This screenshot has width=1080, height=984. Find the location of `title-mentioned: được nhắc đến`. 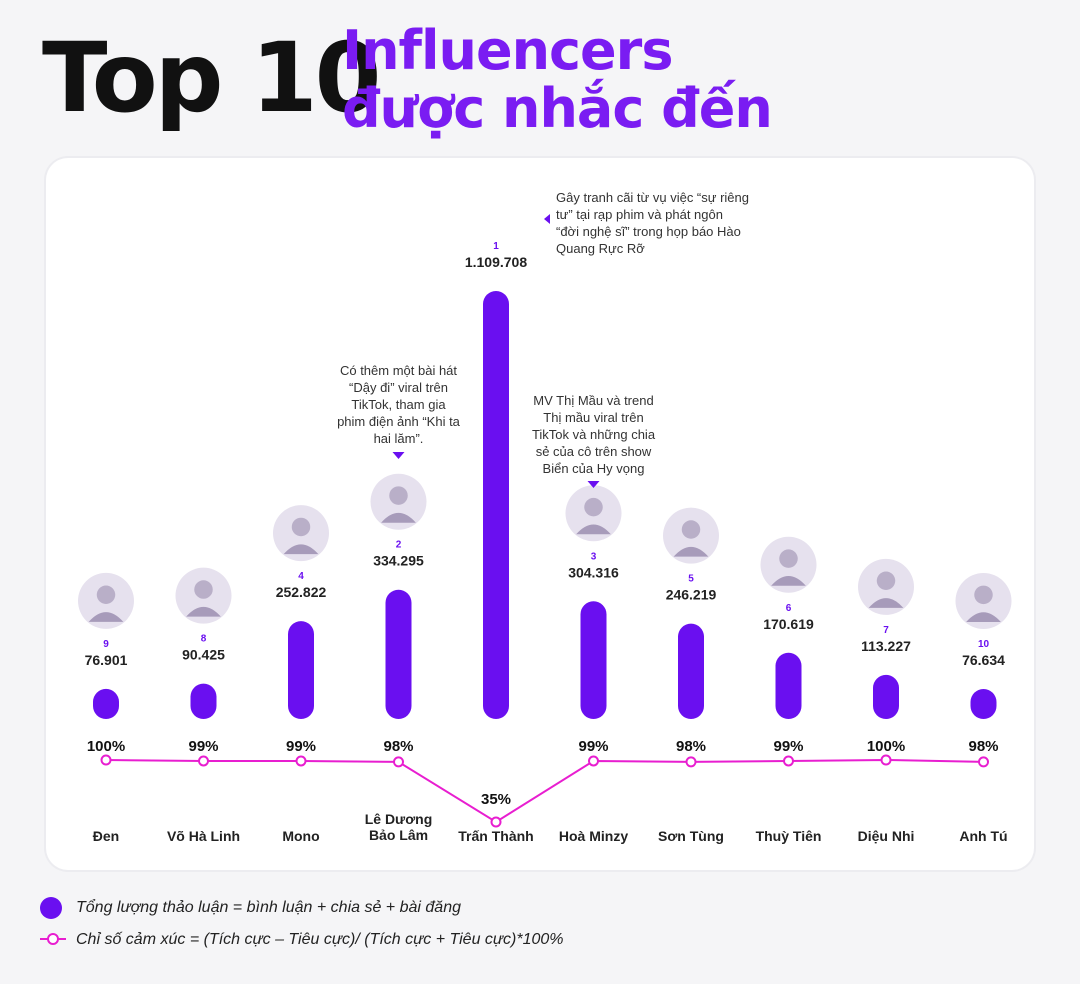

title-mentioned: được nhắc đến is located at coordinates (557, 108).